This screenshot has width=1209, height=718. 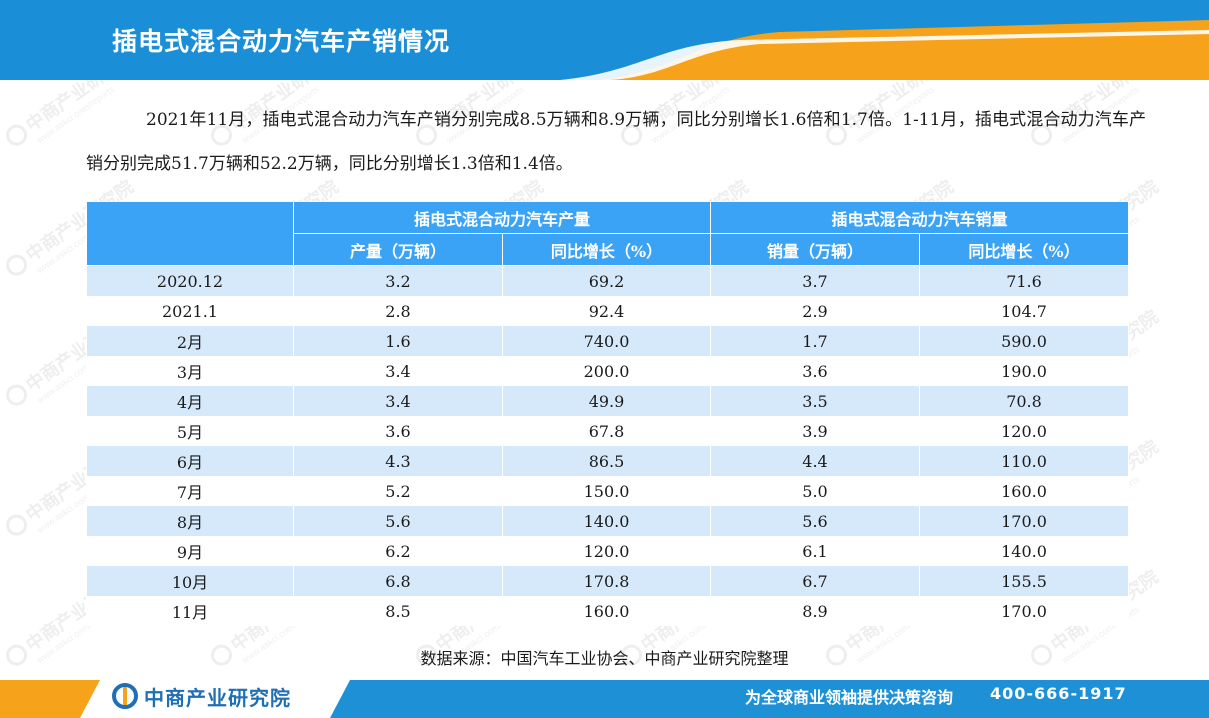 What do you see at coordinates (1024, 341) in the screenshot?
I see `sales-growth-cell: 590.0` at bounding box center [1024, 341].